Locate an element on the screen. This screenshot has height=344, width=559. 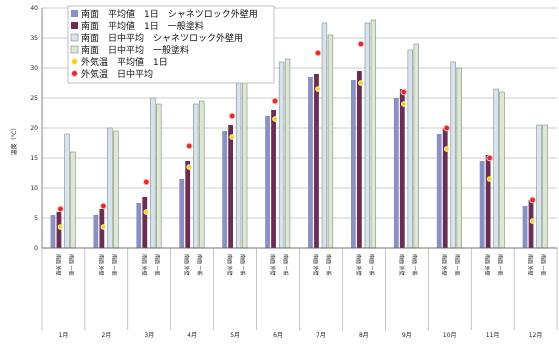
y-tick-label: 40 is located at coordinates (34, 8).